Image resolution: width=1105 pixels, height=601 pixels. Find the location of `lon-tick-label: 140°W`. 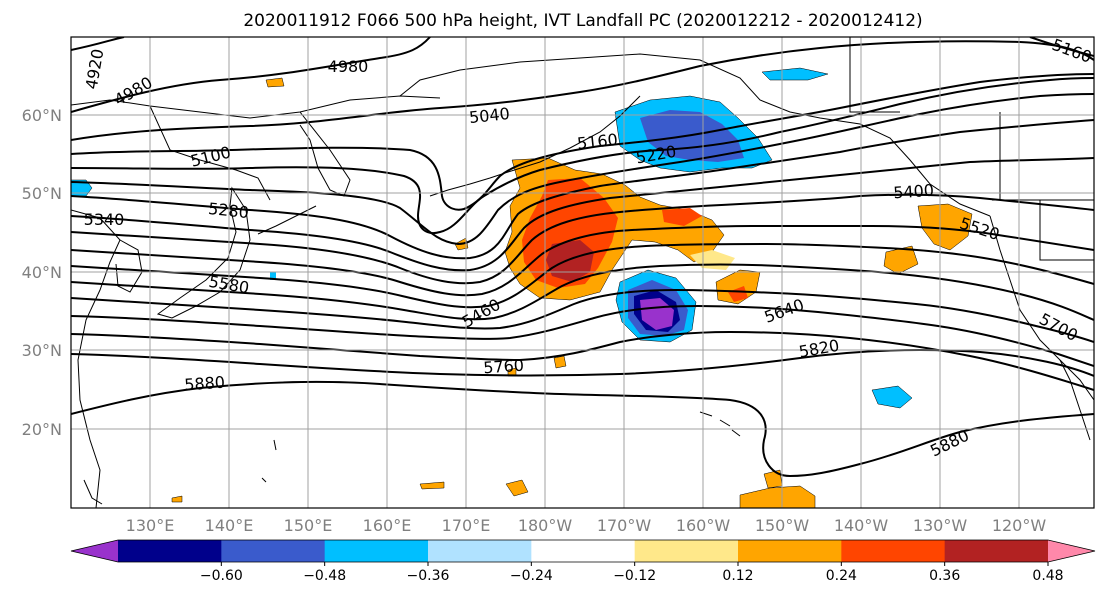

lon-tick-label: 140°W is located at coordinates (861, 525).